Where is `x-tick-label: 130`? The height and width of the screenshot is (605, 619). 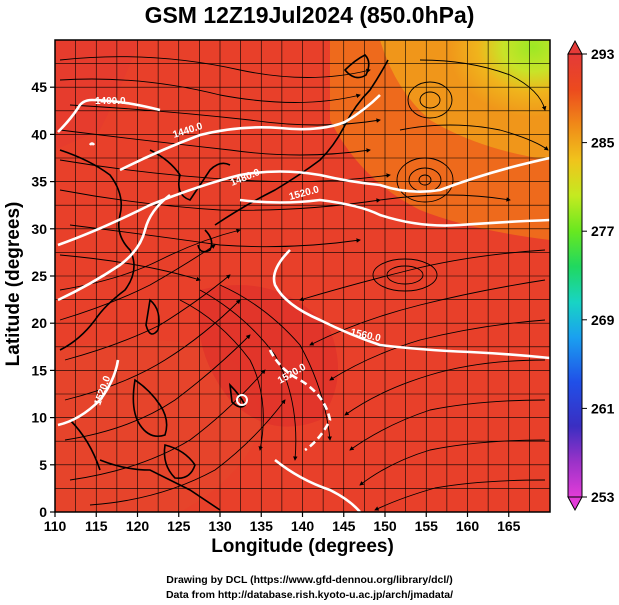 x-tick-label: 130 is located at coordinates (220, 526).